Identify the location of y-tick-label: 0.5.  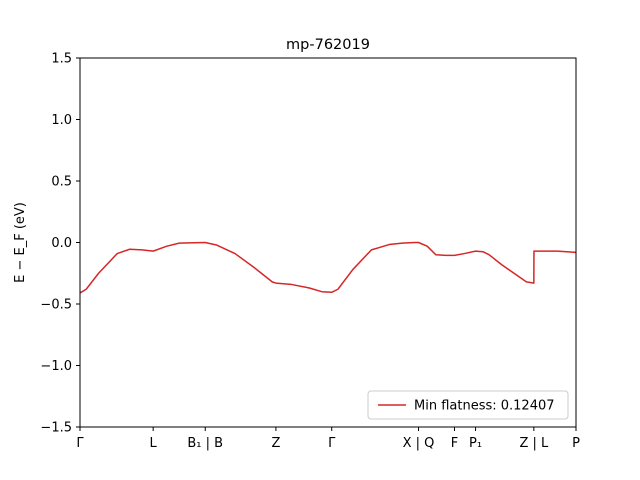
(61, 182).